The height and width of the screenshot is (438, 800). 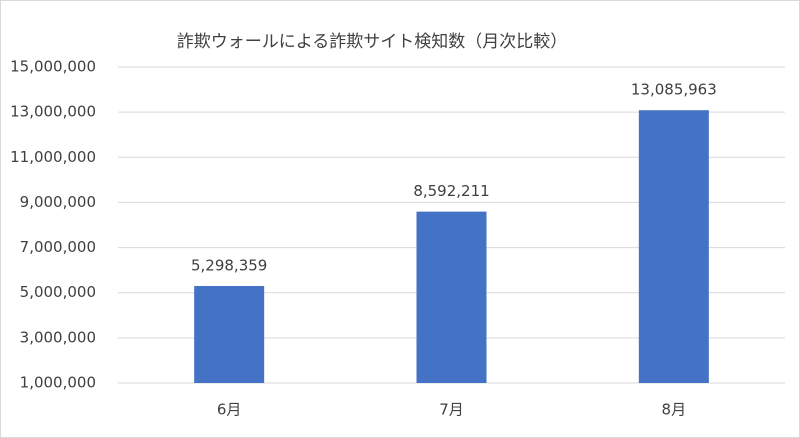 I want to click on y-tick-label: 1,000,000, so click(x=58, y=383).